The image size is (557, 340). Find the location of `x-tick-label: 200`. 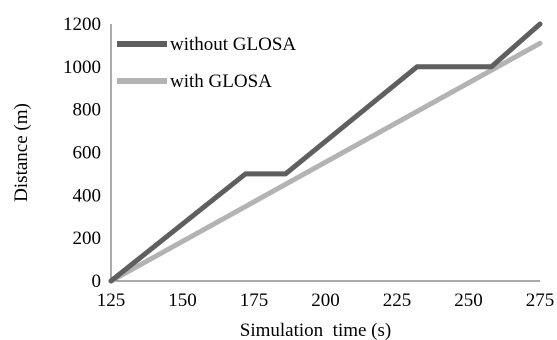

x-tick-label: 200 is located at coordinates (325, 300).